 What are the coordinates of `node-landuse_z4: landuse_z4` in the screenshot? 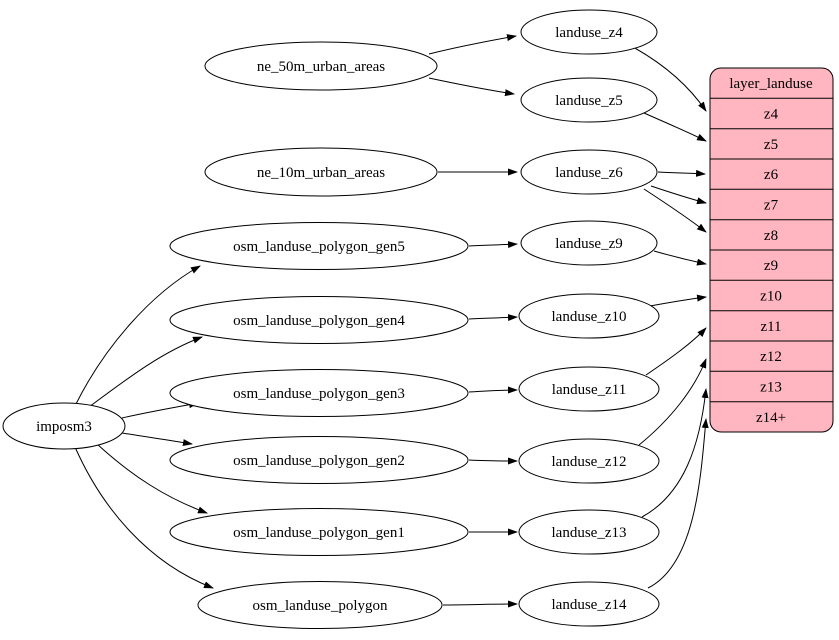 It's located at (589, 32).